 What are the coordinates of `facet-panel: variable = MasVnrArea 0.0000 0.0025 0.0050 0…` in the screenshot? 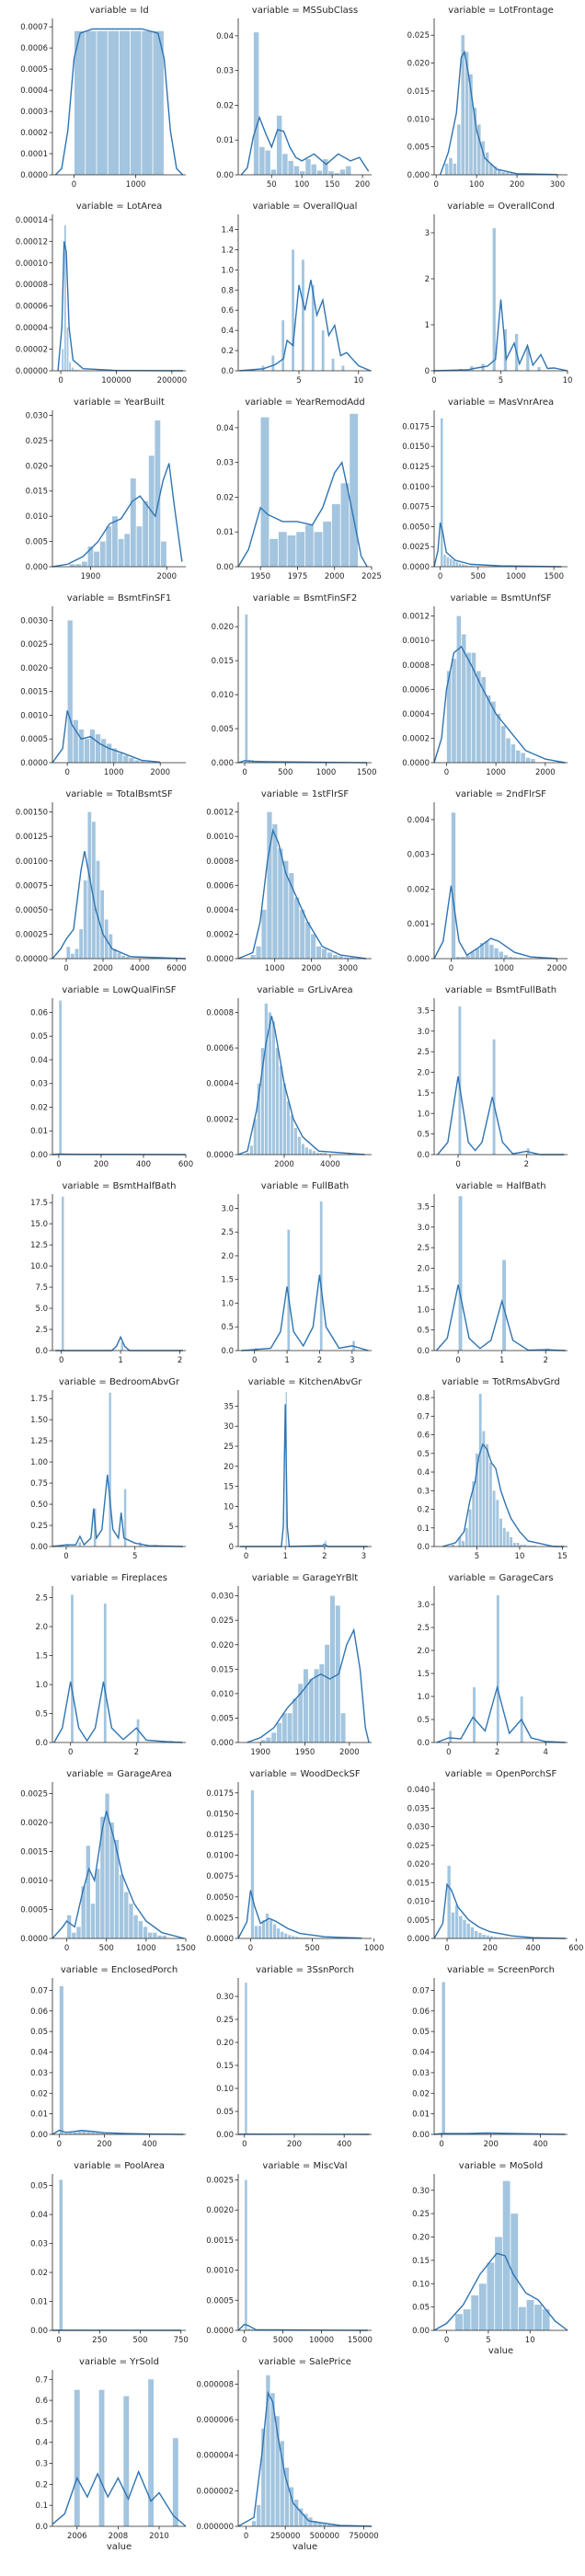 It's located at (485, 489).